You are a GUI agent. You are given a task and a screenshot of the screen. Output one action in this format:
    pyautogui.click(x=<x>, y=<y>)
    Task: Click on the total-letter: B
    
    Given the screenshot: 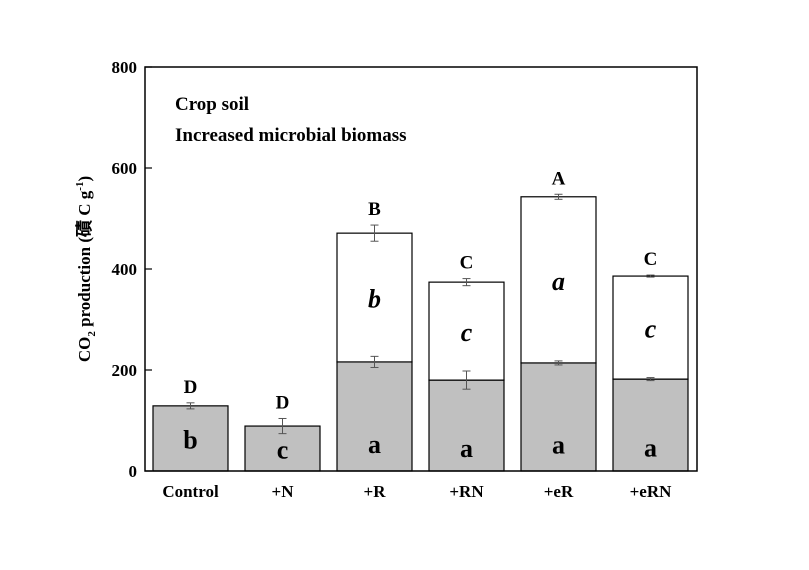 What is the action you would take?
    pyautogui.click(x=374, y=209)
    